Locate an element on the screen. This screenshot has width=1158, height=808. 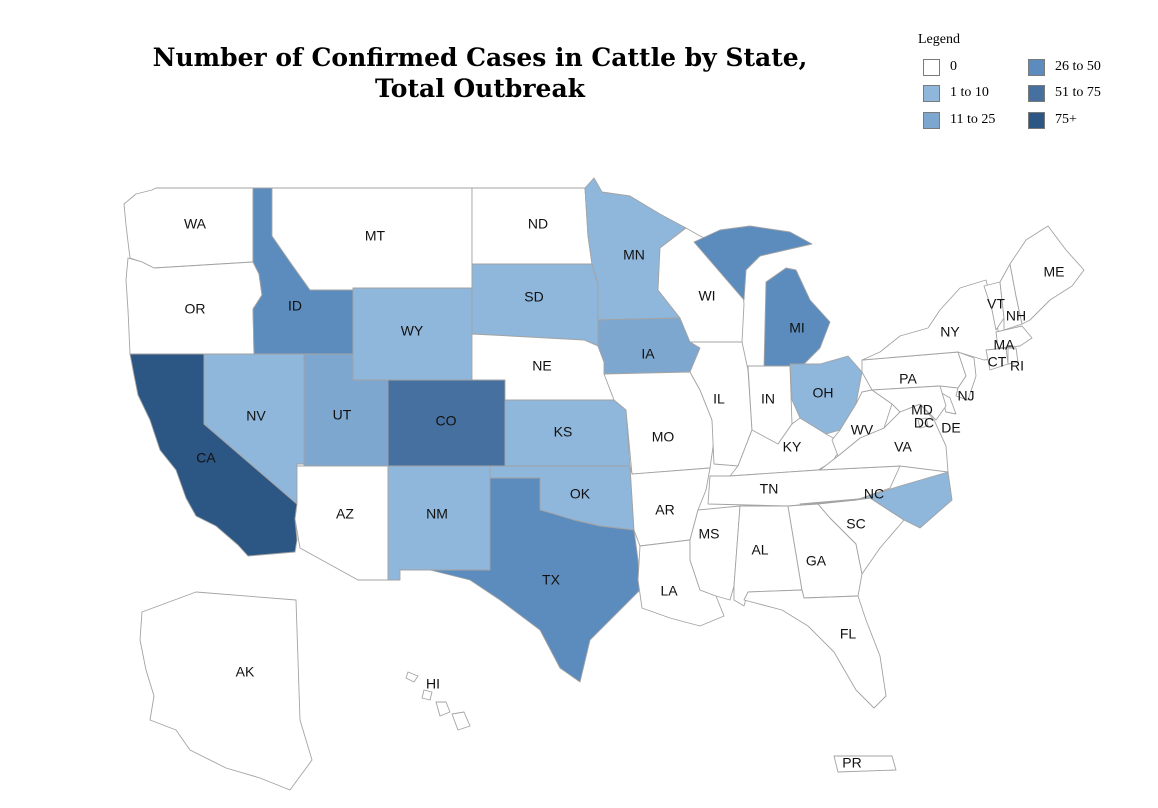
state-label-me: ME is located at coordinates (1054, 272).